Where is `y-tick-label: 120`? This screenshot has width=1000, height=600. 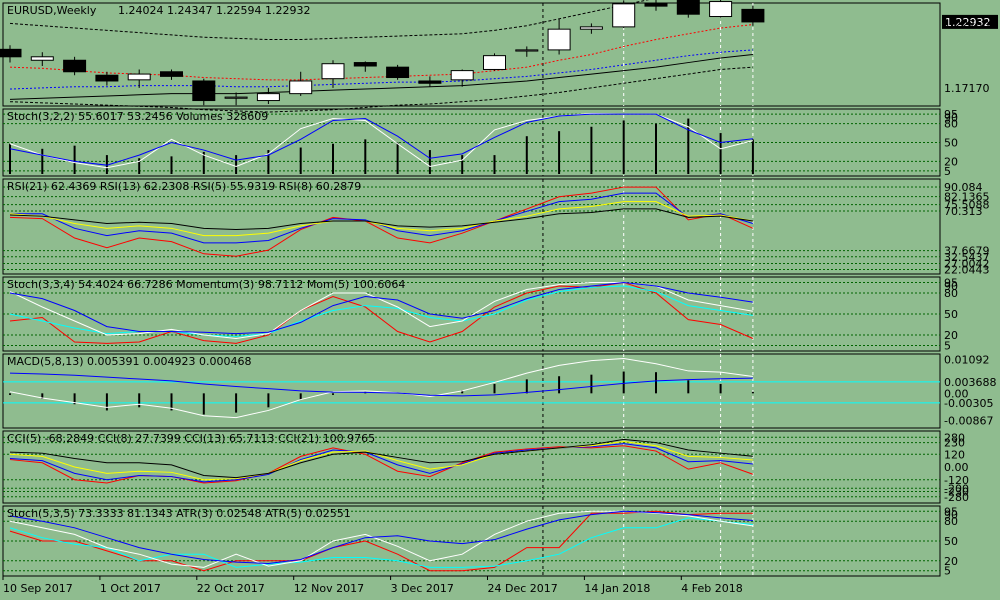 y-tick-label: 120 is located at coordinates (954, 454).